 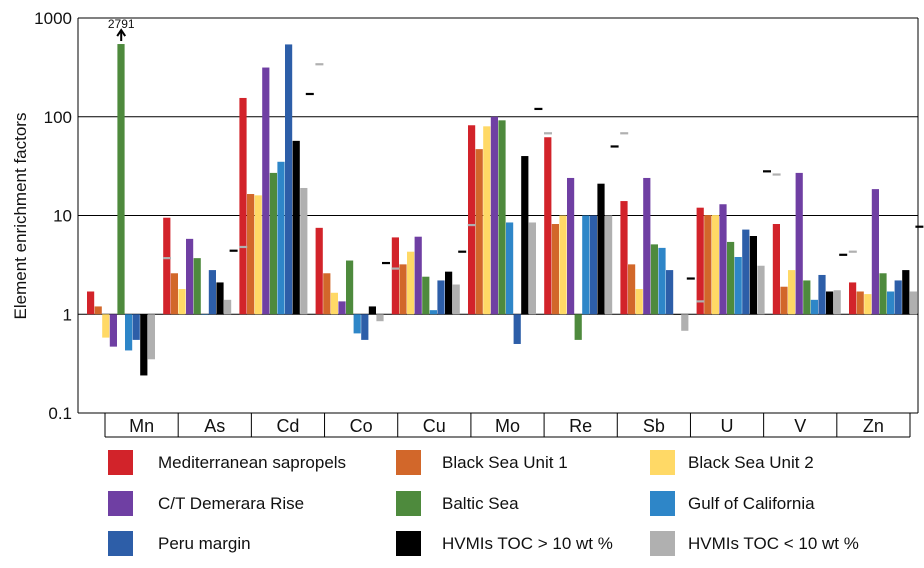 What do you see at coordinates (53, 18) in the screenshot?
I see `y-tick-label-1000: 1000` at bounding box center [53, 18].